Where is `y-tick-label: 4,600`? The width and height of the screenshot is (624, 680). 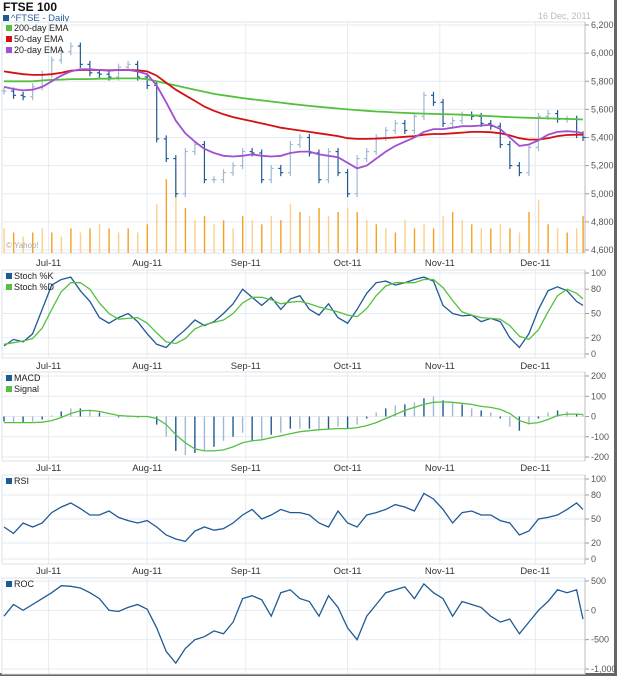 y-tick-label: 4,600 is located at coordinates (602, 250).